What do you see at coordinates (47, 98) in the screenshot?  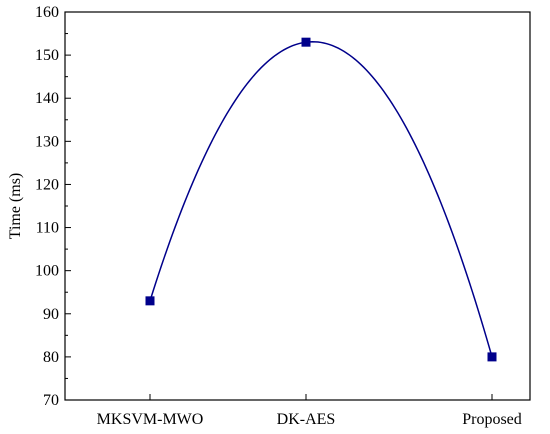 I see `y-tick-label: 140` at bounding box center [47, 98].